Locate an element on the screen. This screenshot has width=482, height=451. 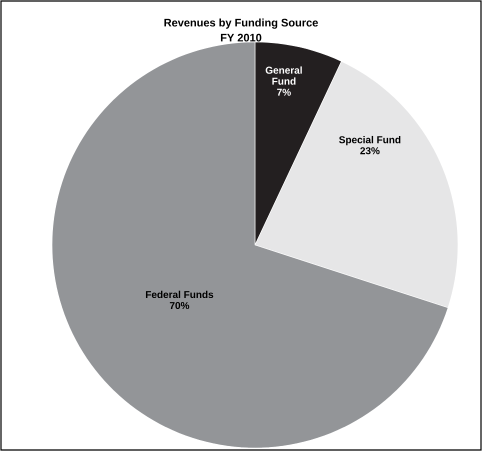
data-label: 23% is located at coordinates (370, 150).